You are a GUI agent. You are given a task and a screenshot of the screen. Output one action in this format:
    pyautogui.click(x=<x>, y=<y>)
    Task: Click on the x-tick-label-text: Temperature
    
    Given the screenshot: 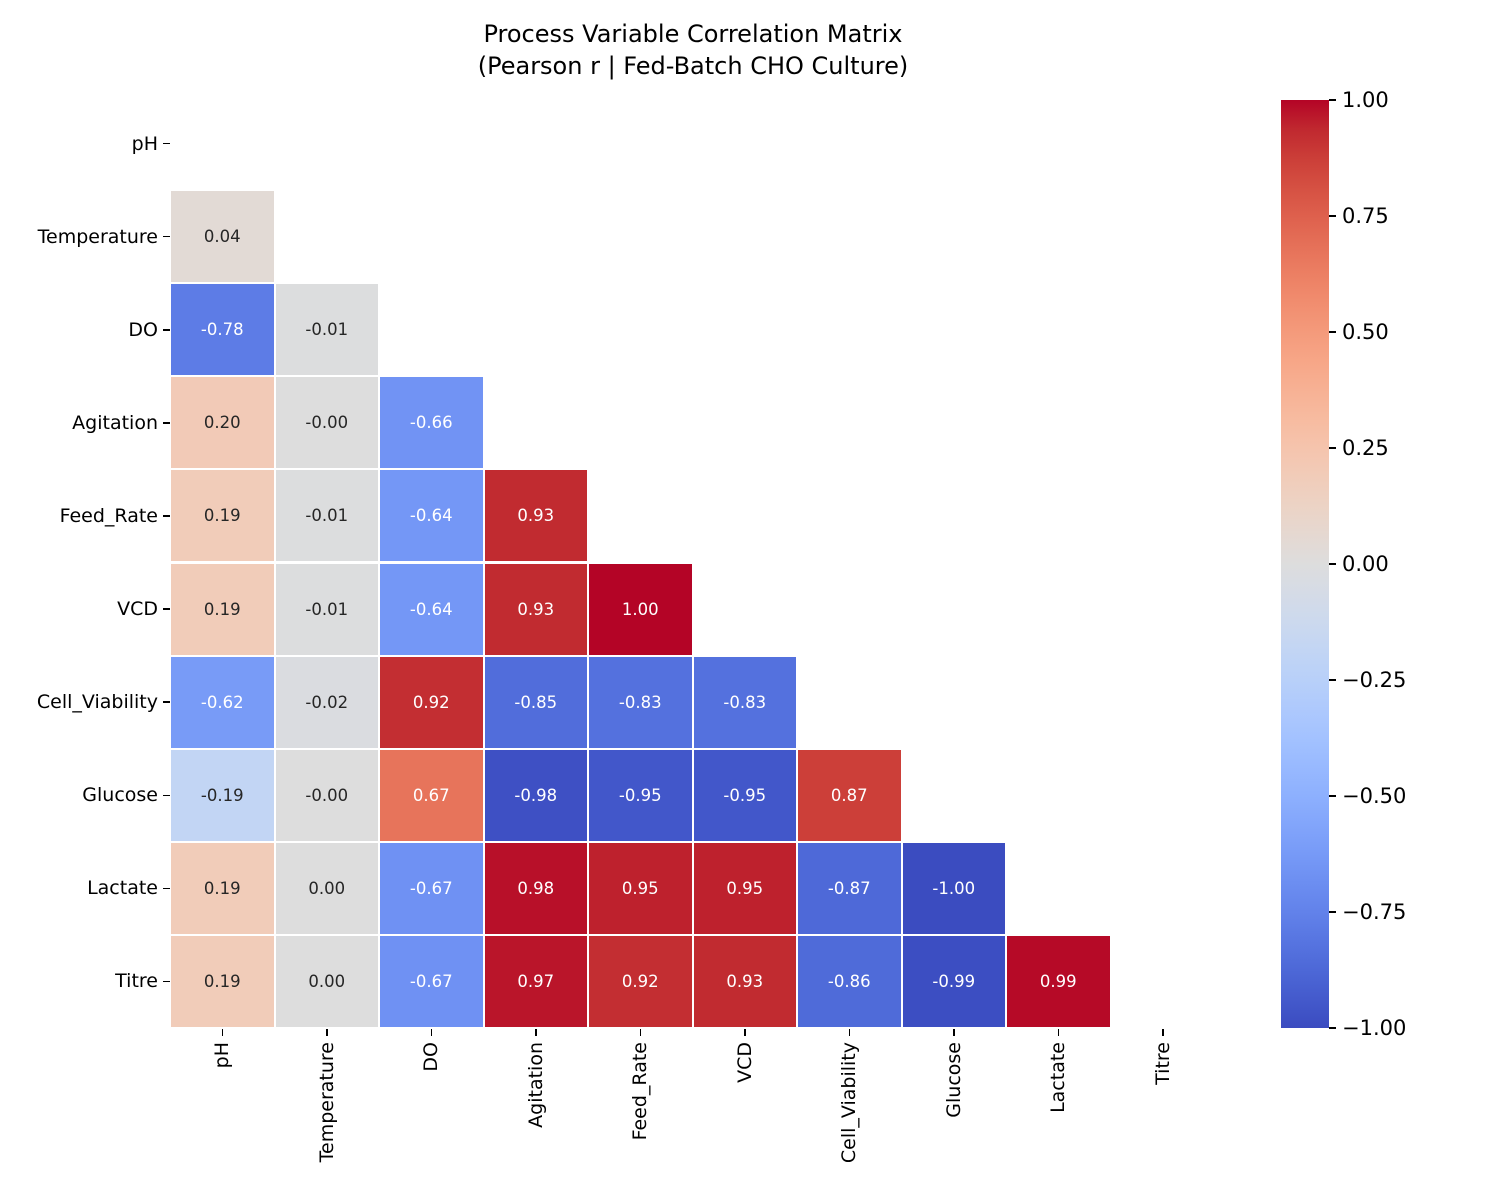 What is the action you would take?
    pyautogui.click(x=326, y=1102)
    